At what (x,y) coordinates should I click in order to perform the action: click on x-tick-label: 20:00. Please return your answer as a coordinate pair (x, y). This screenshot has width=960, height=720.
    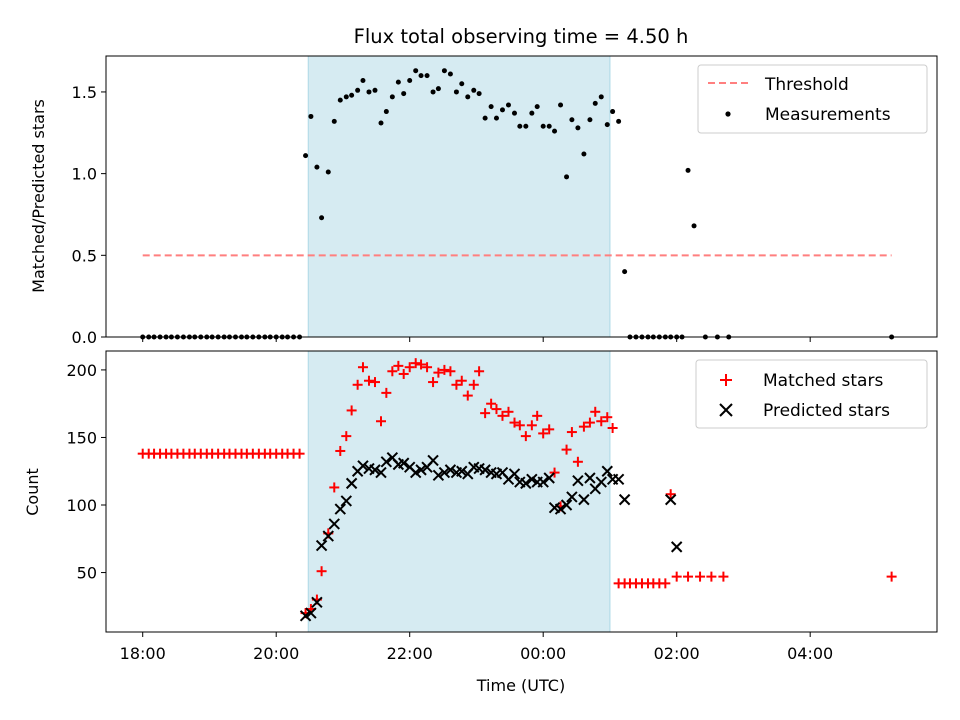
    Looking at the image, I should click on (276, 653).